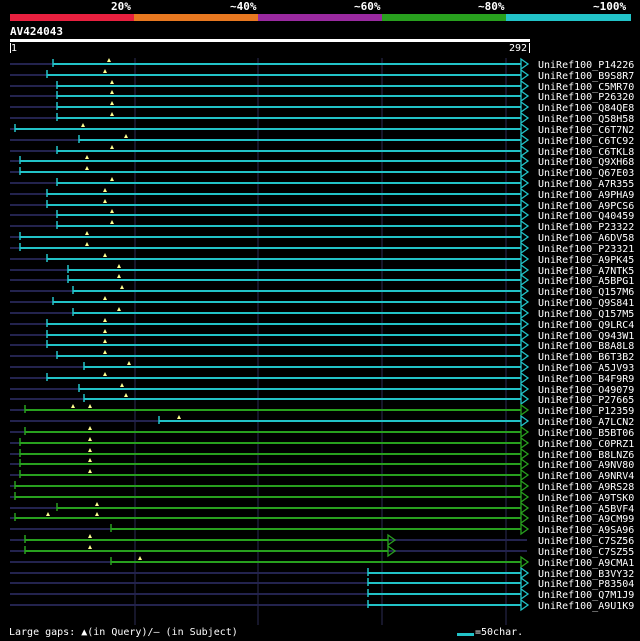 This screenshot has width=640, height=641. I want to click on hit-label: UniRef100_B4F9R9, so click(586, 379).